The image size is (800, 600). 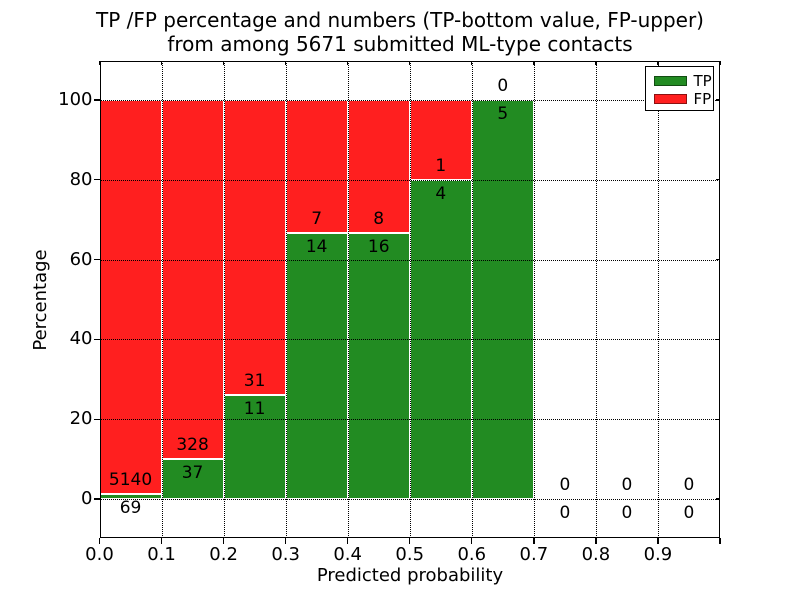 What do you see at coordinates (285, 554) in the screenshot?
I see `x-tick-label: 0.3` at bounding box center [285, 554].